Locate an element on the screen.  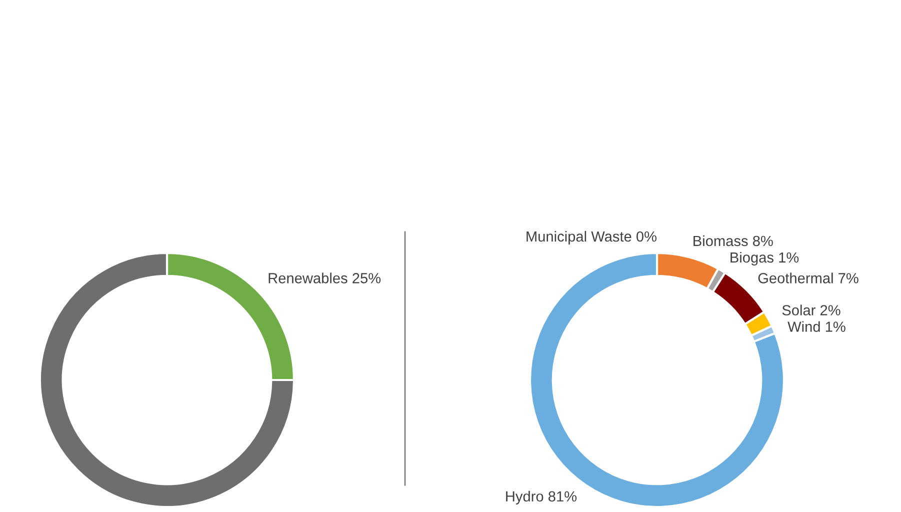
slice-label: Wind 1% is located at coordinates (817, 326).